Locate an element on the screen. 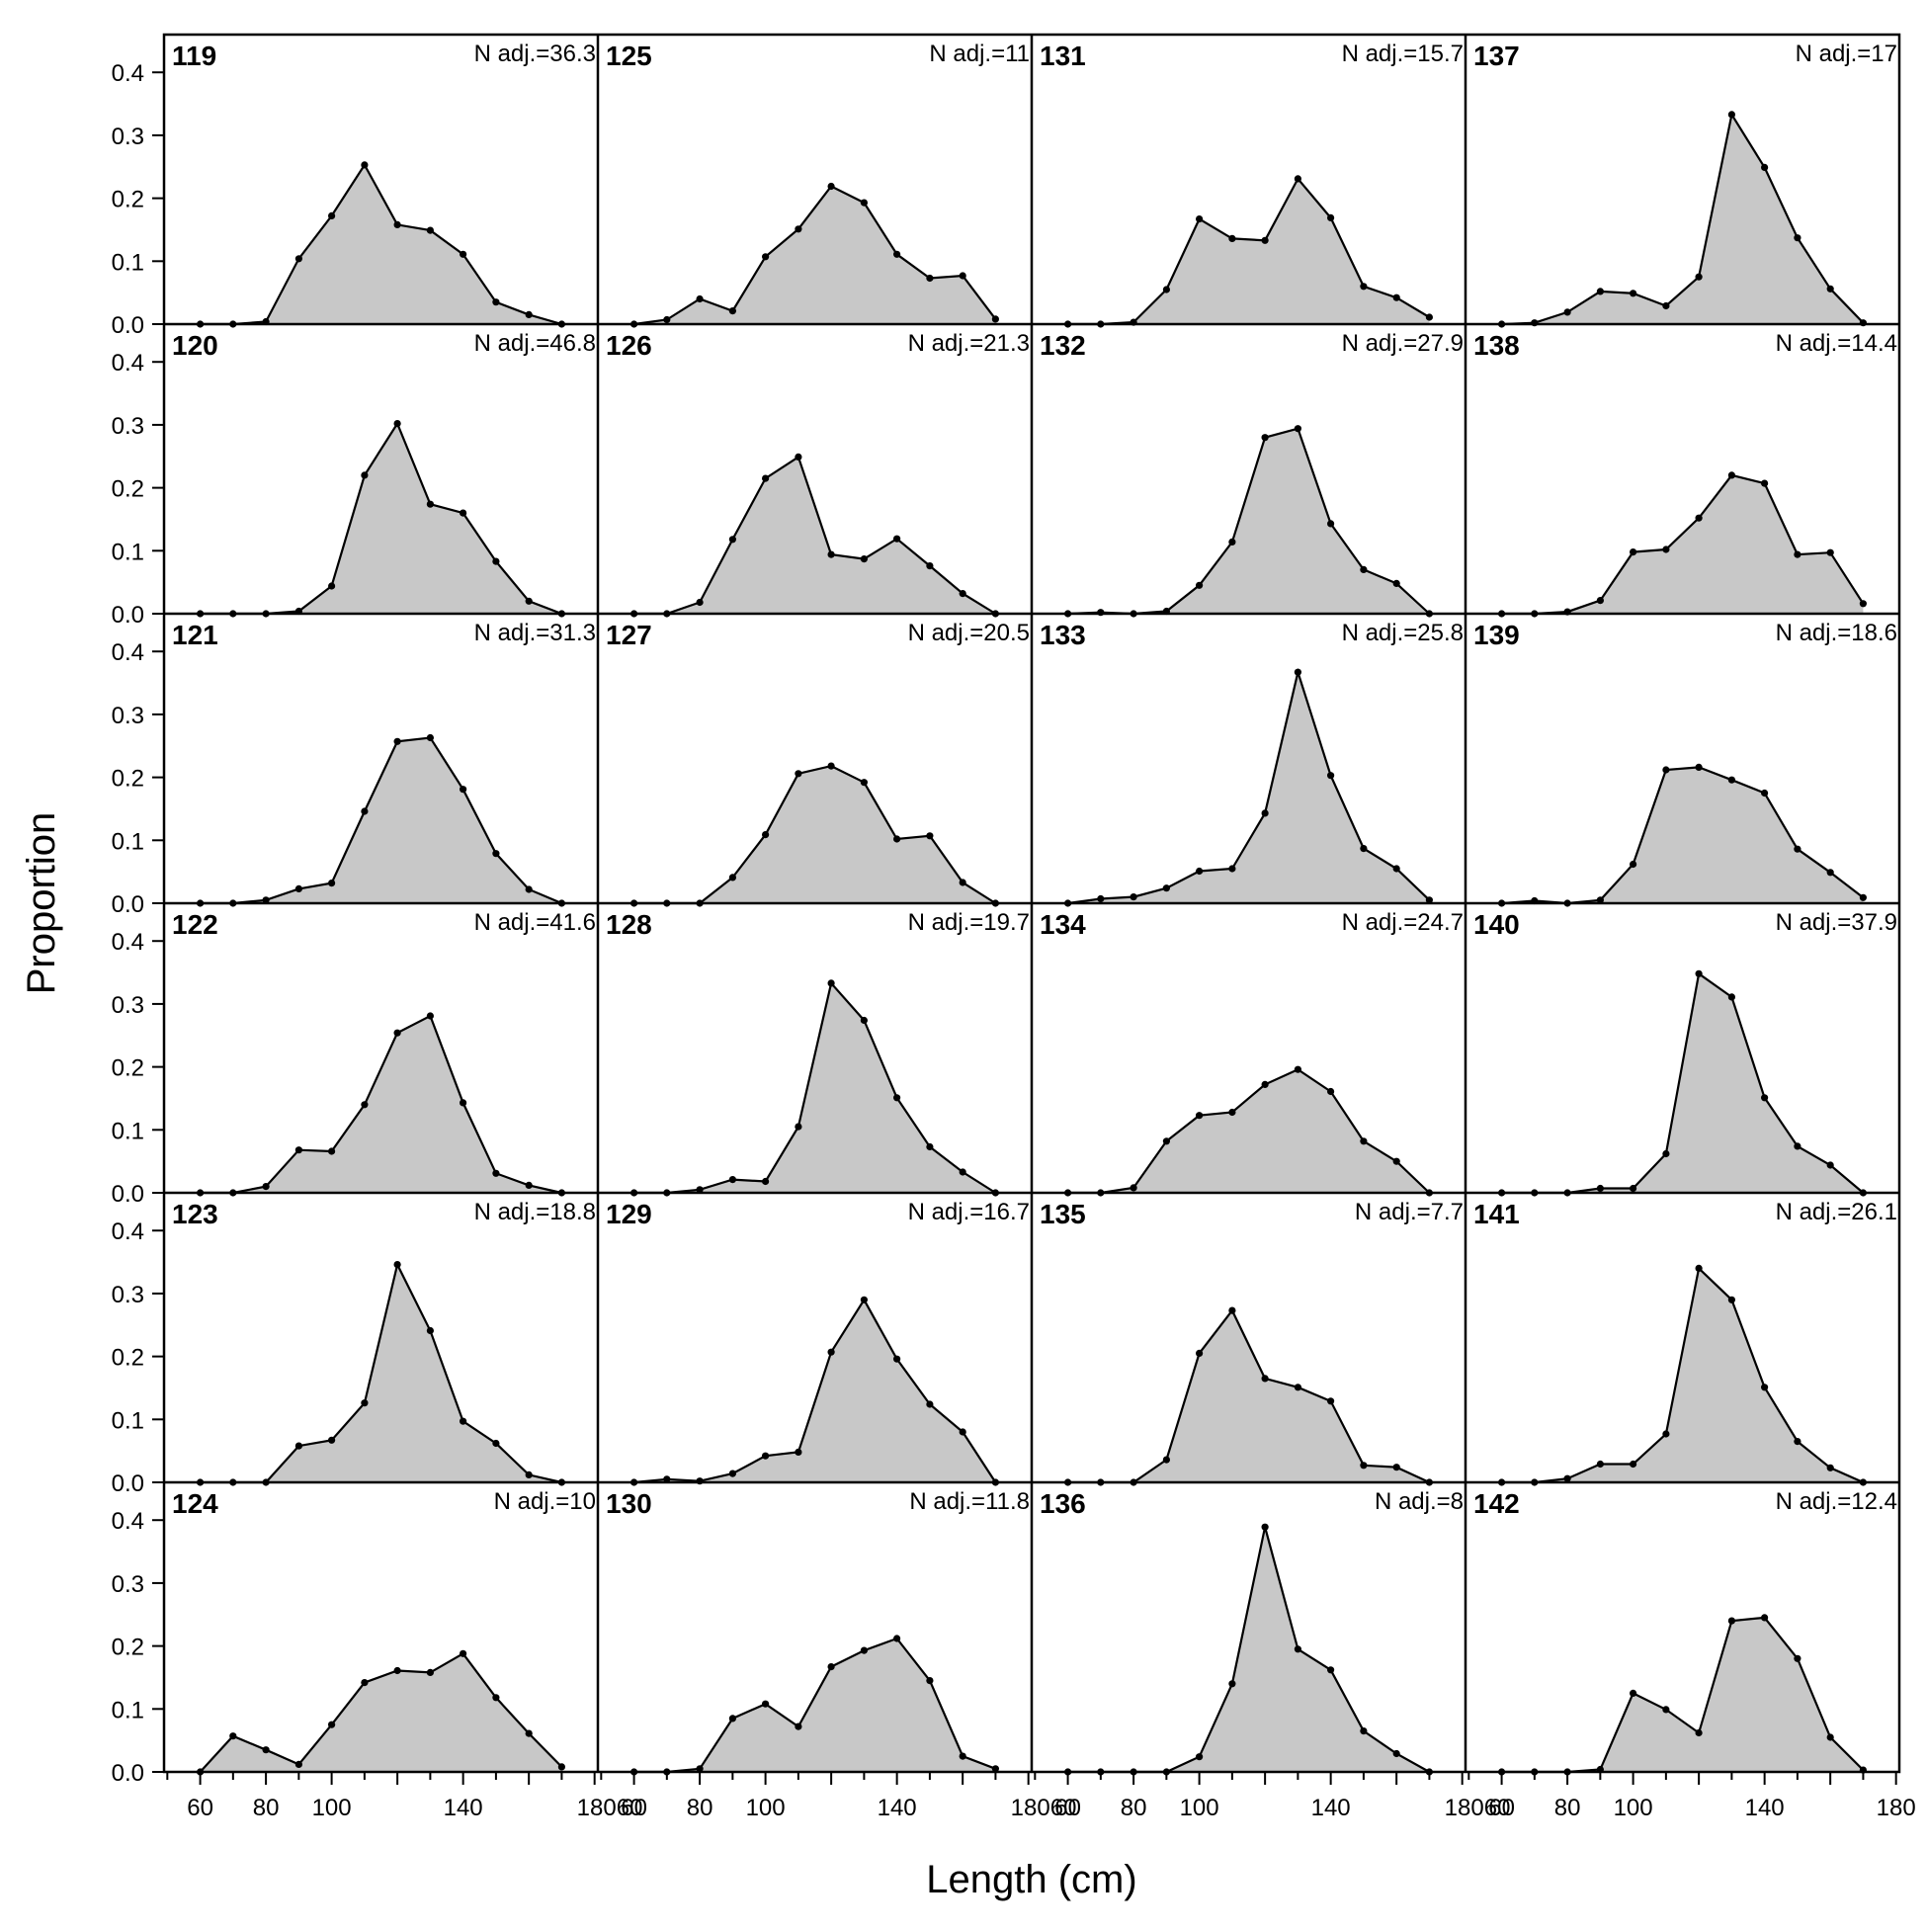 The width and height of the screenshot is (1927, 1932). y-tick-label-4-0: 0.0 is located at coordinates (128, 1483).